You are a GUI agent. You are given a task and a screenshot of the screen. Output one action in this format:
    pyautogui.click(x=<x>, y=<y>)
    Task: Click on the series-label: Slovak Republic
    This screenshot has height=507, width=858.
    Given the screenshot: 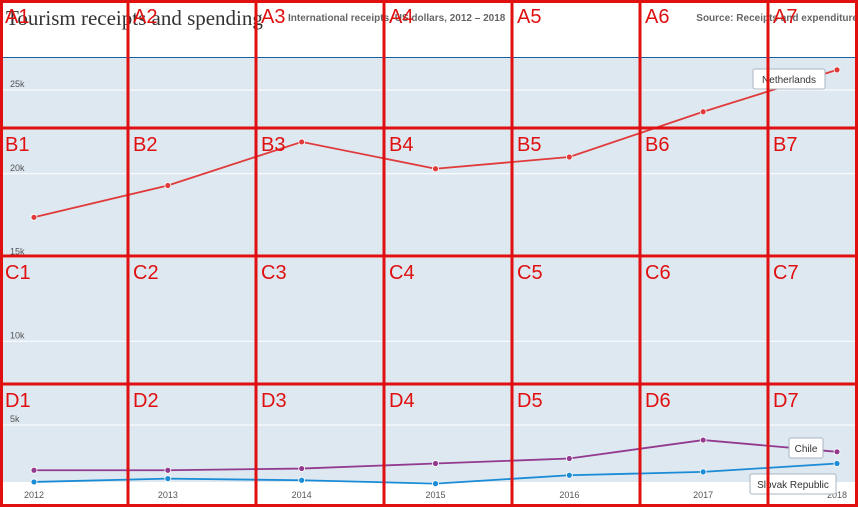 What is the action you would take?
    pyautogui.click(x=793, y=485)
    